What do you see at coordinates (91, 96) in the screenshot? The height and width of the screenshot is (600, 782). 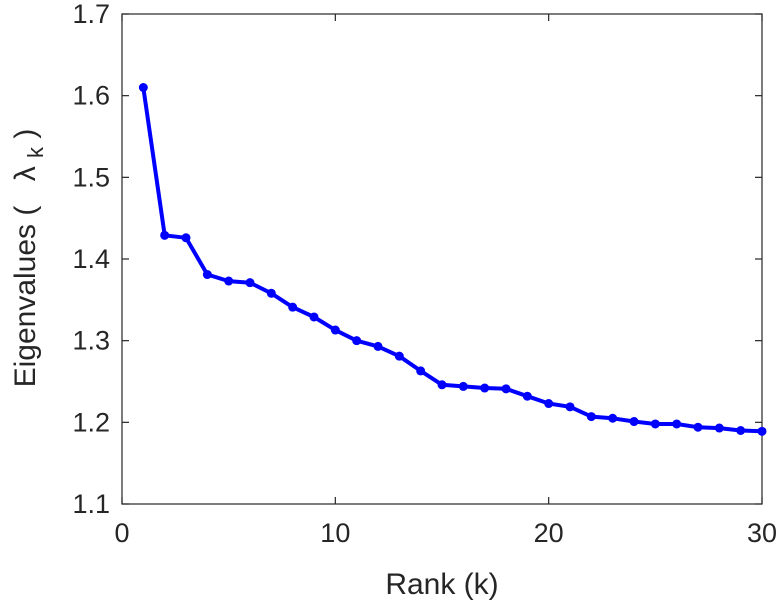 I see `y-tick-label-5: 1.6` at bounding box center [91, 96].